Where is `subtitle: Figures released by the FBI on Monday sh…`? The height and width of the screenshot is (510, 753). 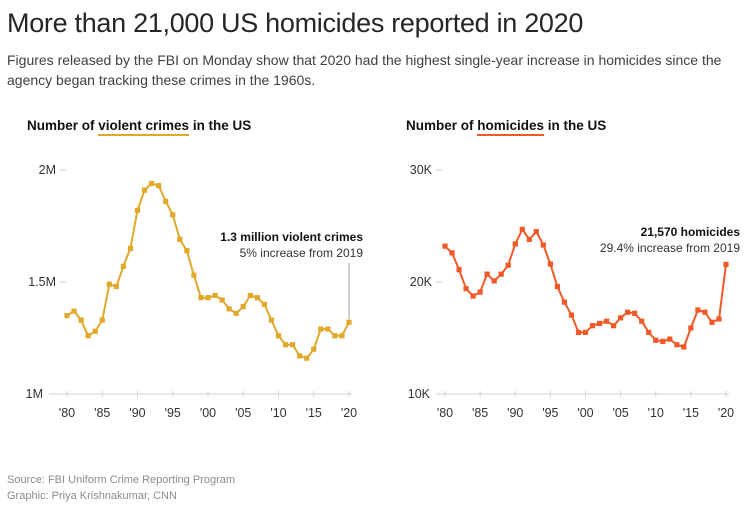
subtitle: Figures released by the FBI on Monday sh… is located at coordinates (364, 70).